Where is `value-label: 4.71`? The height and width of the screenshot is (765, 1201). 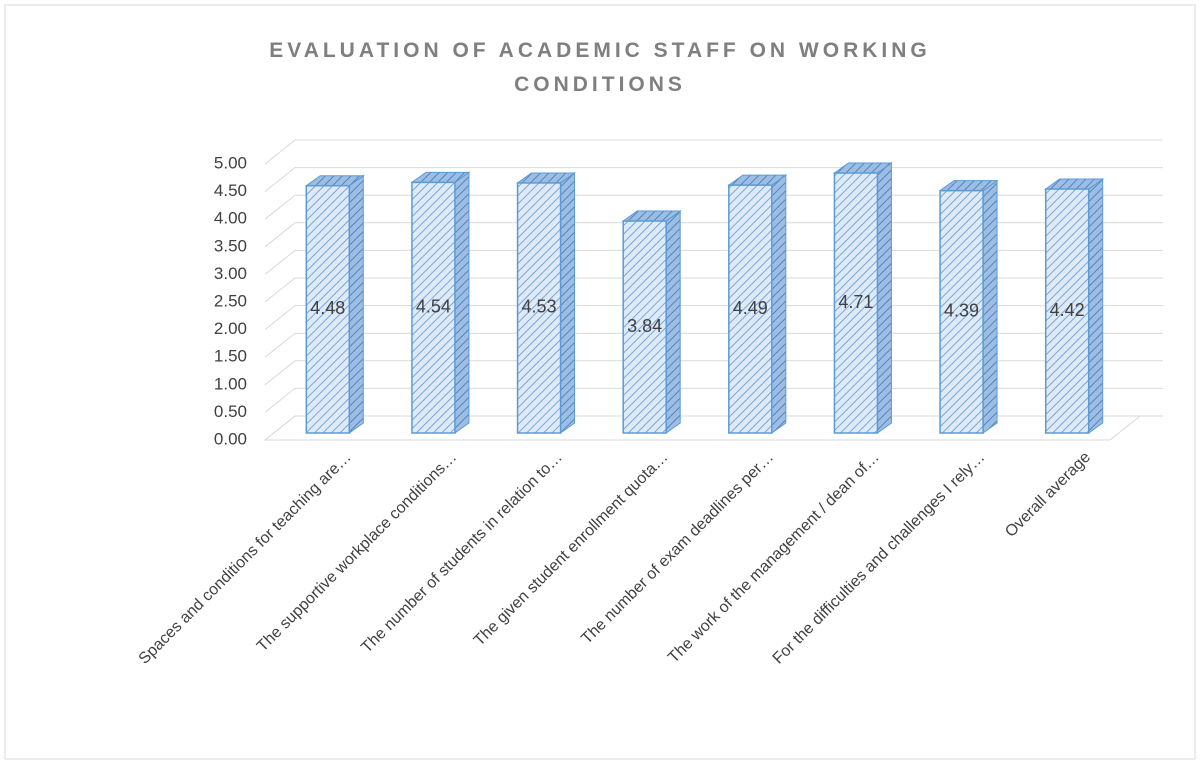 value-label: 4.71 is located at coordinates (855, 302).